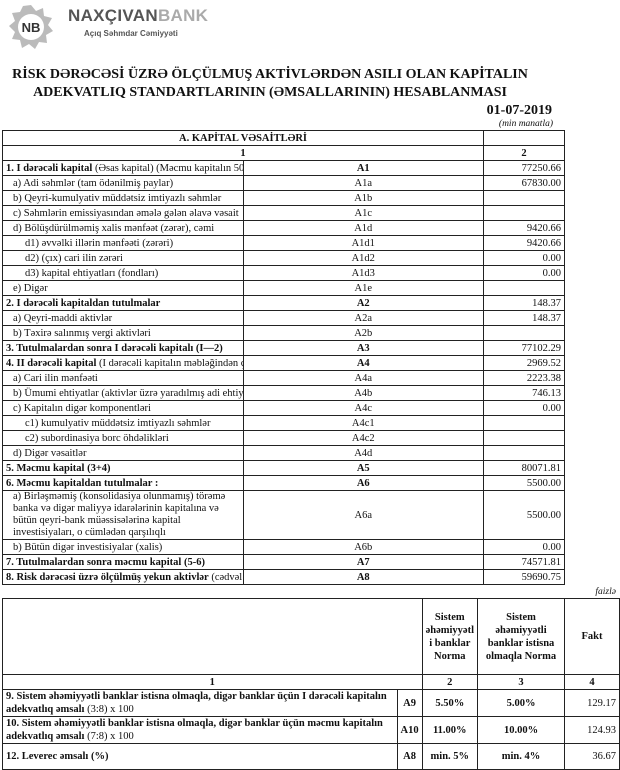 This screenshot has width=620, height=770. I want to click on table-row: b) Təxirə salınmış vergi aktivləri A2b, so click(283, 333).